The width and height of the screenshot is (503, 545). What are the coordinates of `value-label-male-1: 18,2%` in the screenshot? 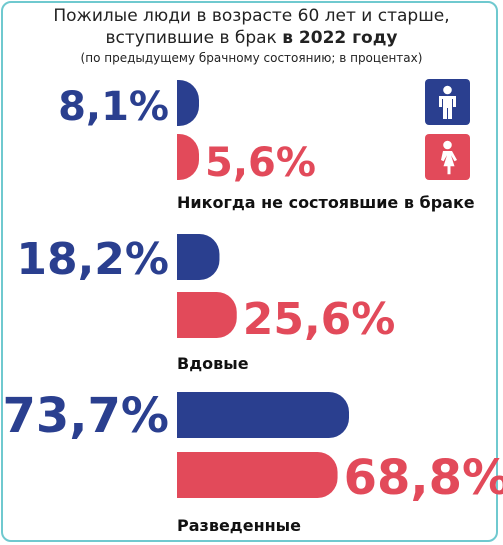 It's located at (92, 259).